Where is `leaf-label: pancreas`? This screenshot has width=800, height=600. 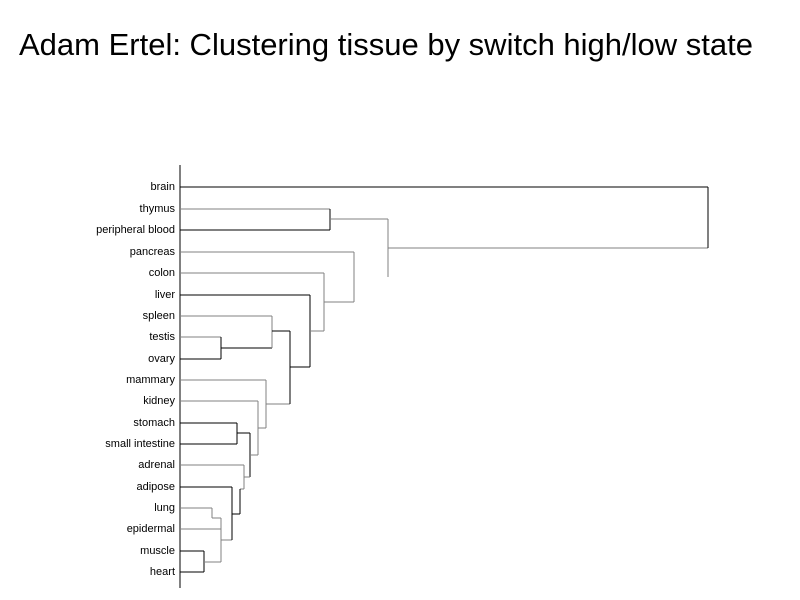 leaf-label: pancreas is located at coordinates (153, 252).